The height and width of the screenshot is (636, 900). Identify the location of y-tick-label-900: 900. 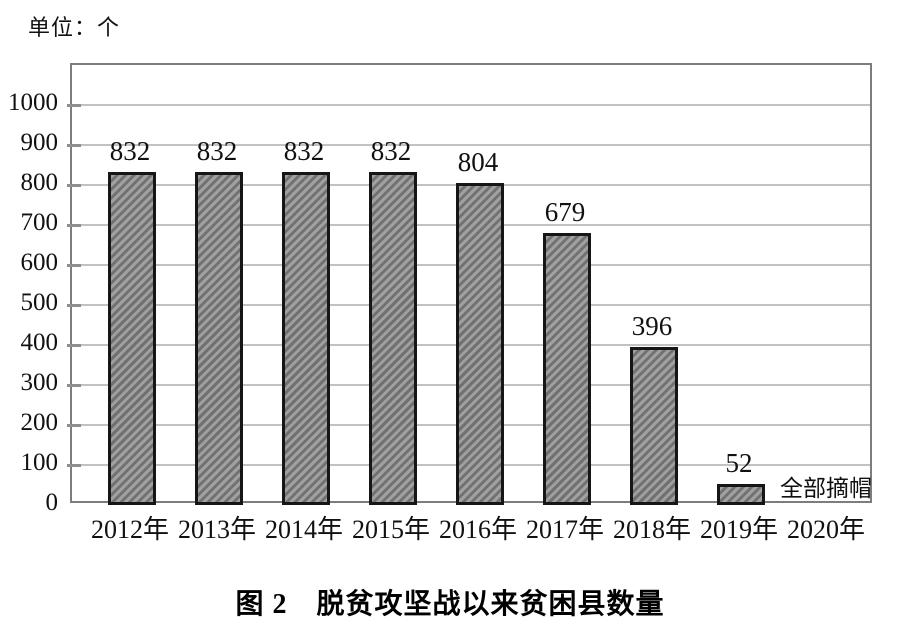
(39, 142).